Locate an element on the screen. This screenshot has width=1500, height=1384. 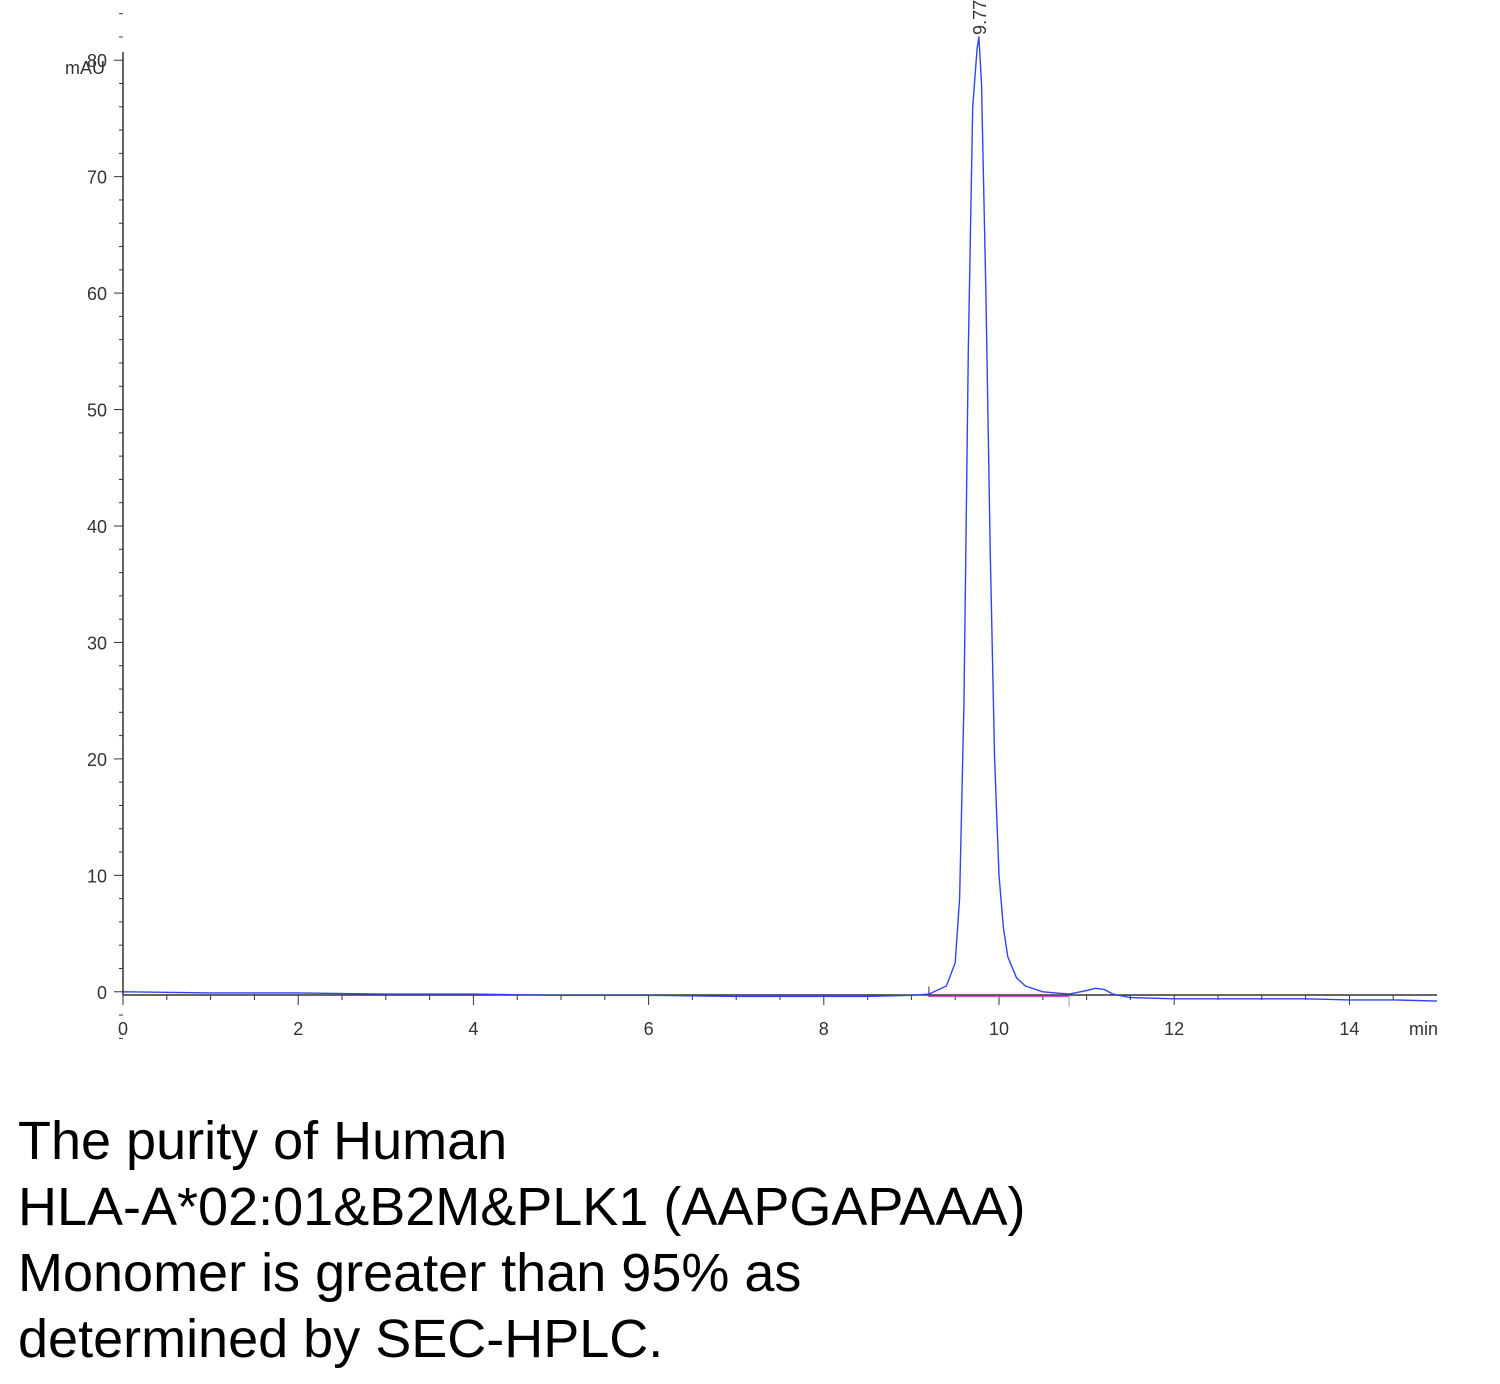
x-tick-label: 4 is located at coordinates (473, 1029).